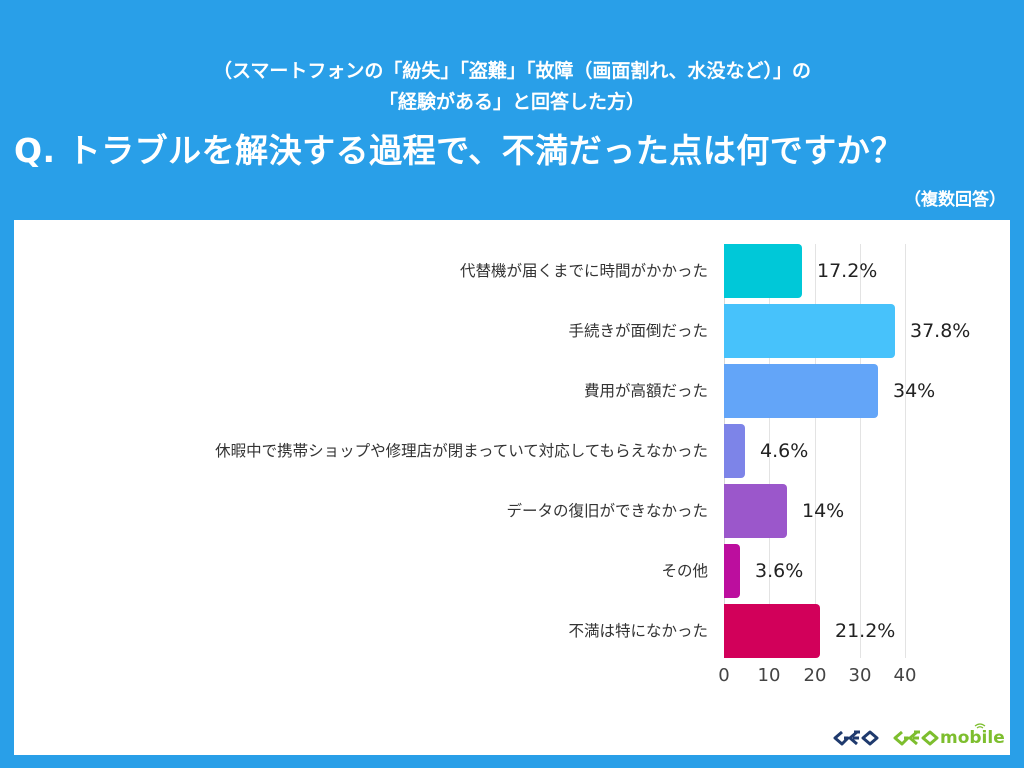  I want to click on wifi-signal-icon, so click(980, 726).